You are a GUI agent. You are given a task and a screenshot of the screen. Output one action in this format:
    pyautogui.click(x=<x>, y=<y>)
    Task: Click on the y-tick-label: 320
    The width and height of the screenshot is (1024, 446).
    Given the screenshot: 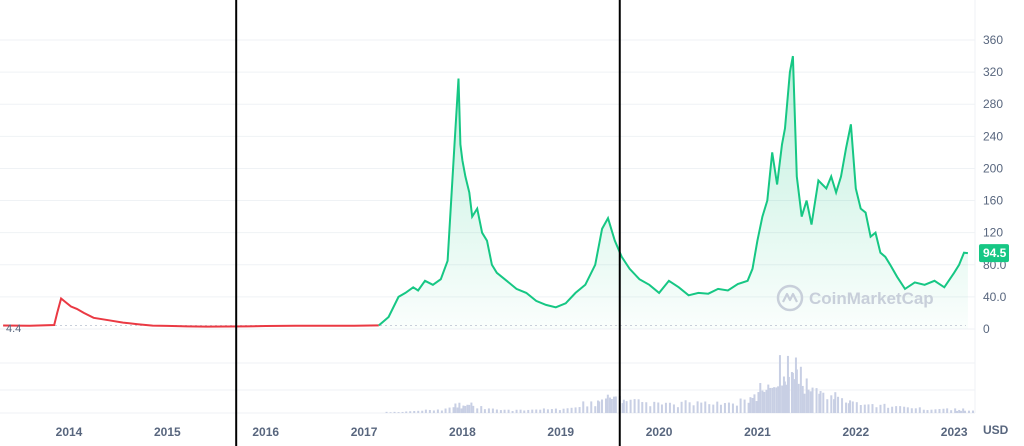 What is the action you would take?
    pyautogui.click(x=993, y=72)
    